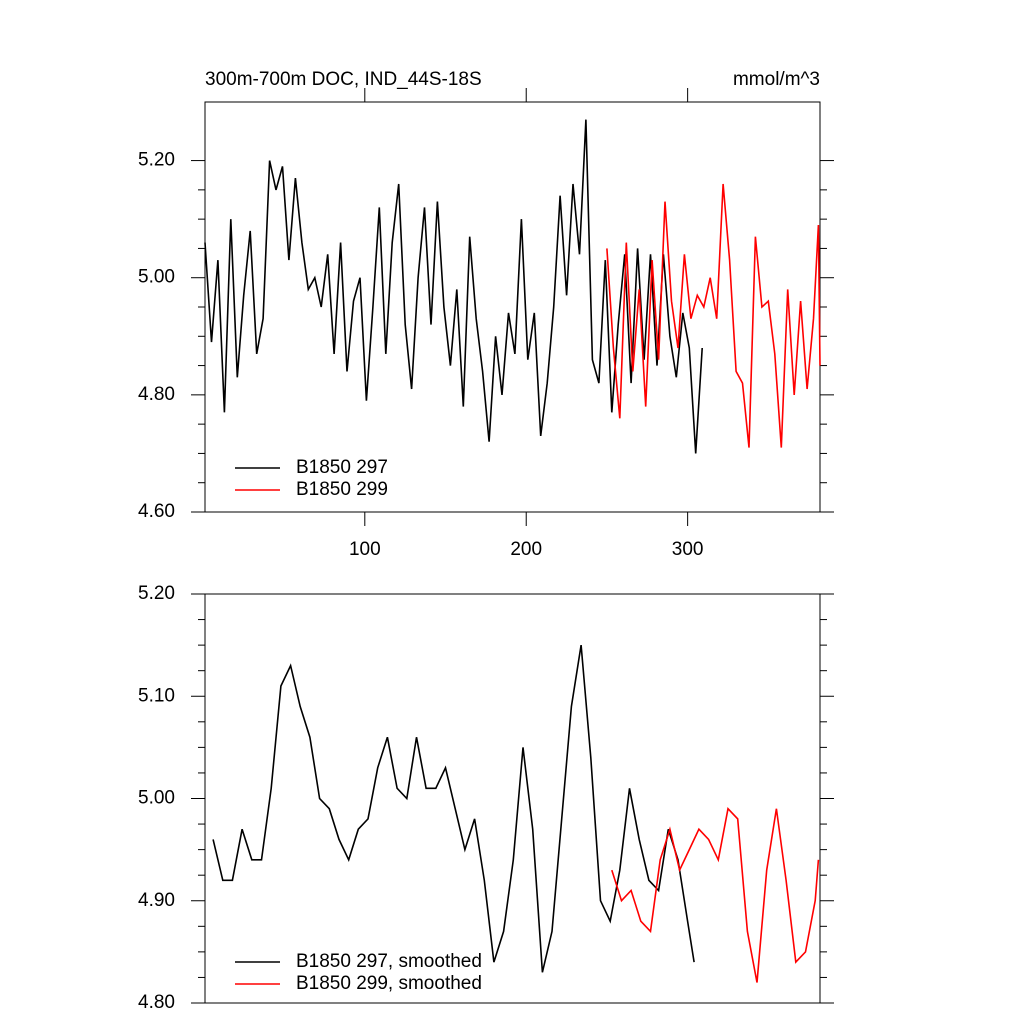 This screenshot has width=1024, height=1024. What do you see at coordinates (342, 467) in the screenshot?
I see `legend-label: B1850 297` at bounding box center [342, 467].